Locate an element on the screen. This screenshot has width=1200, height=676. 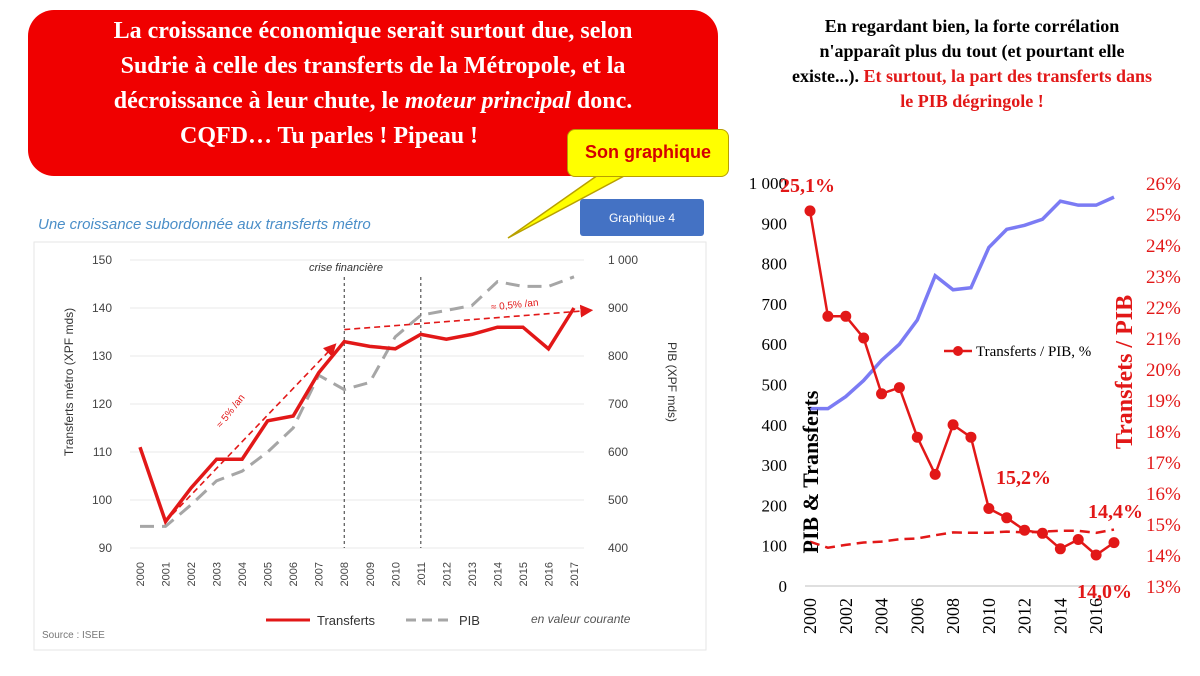
right-chart-left-tick: 1 000 is located at coordinates (768, 183).